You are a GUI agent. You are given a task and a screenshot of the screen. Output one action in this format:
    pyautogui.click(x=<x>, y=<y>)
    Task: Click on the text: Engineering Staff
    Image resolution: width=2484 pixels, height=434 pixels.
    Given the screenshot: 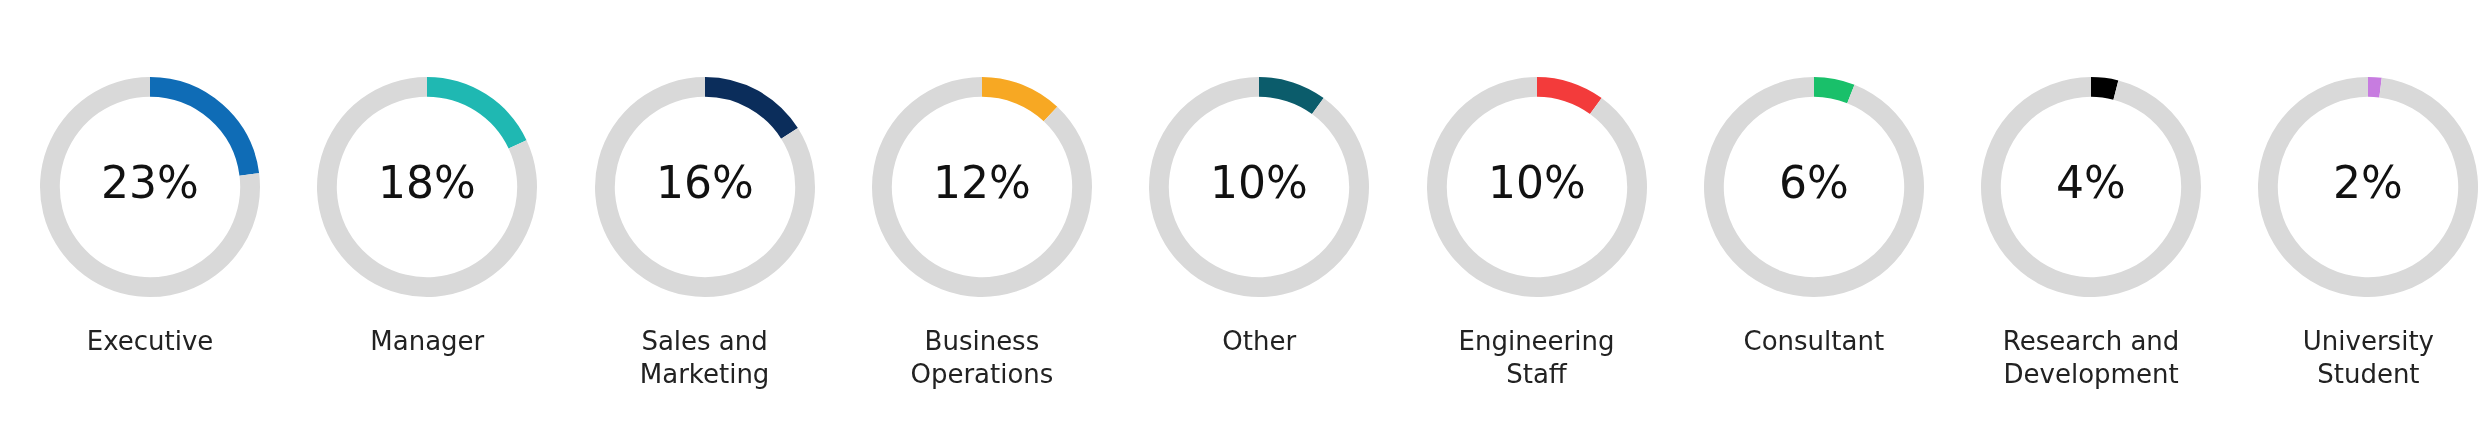 What is the action you would take?
    pyautogui.click(x=1536, y=358)
    